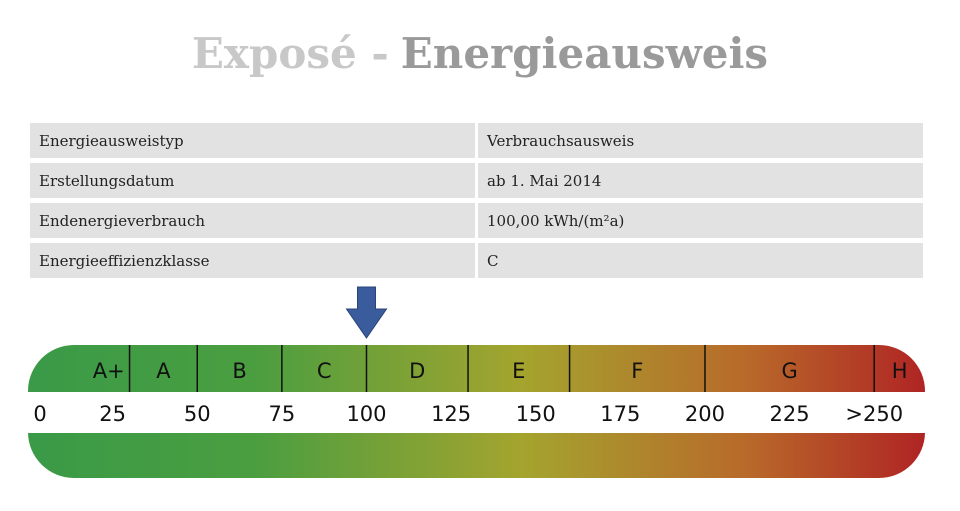 This screenshot has height=511, width=960. What do you see at coordinates (111, 141) in the screenshot?
I see `cell-text: Energieausweistyp` at bounding box center [111, 141].